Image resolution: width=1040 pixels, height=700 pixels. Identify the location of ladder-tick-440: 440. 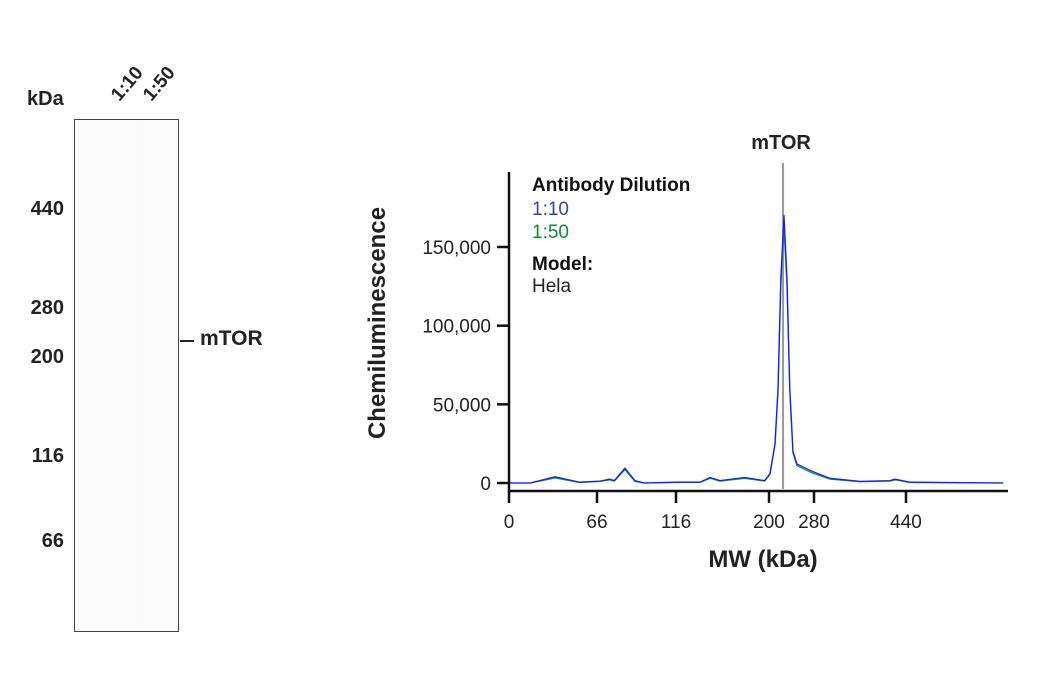
(47, 209).